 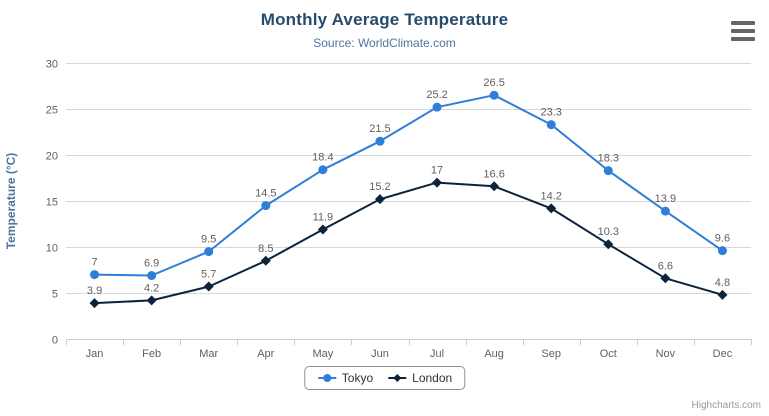 What do you see at coordinates (726, 405) in the screenshot?
I see `credits-link: Highcharts.com` at bounding box center [726, 405].